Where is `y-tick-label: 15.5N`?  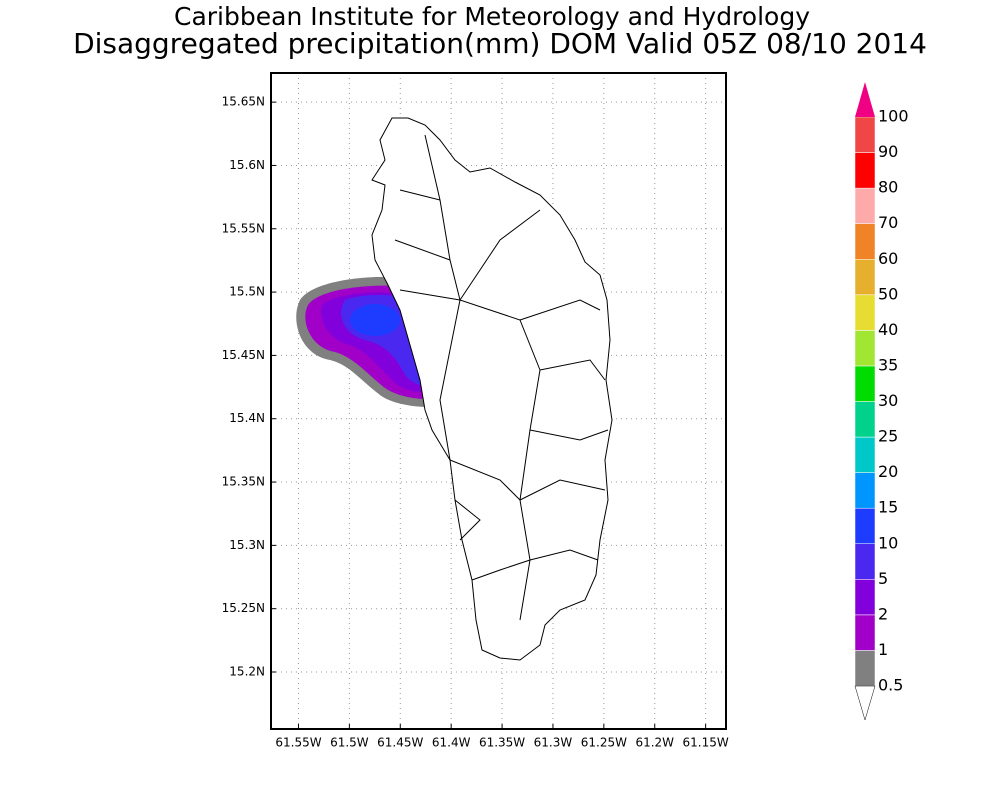
y-tick-label: 15.5N is located at coordinates (247, 292).